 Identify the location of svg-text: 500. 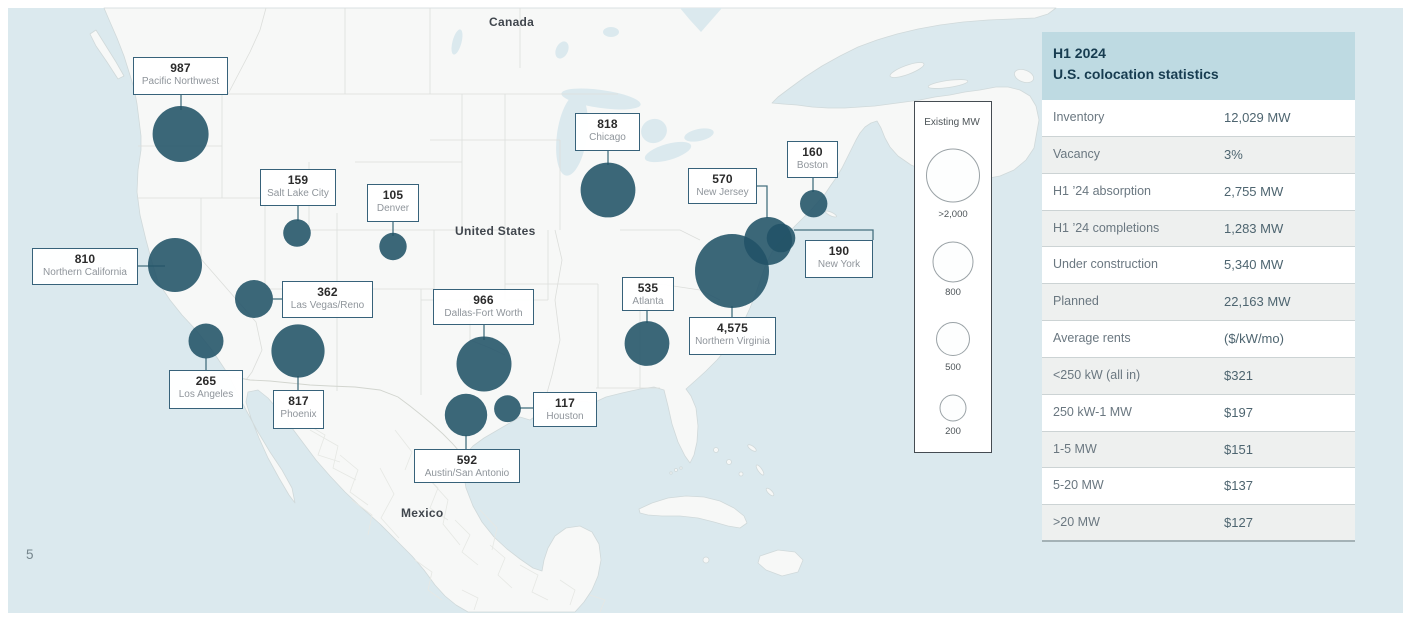
(953, 367).